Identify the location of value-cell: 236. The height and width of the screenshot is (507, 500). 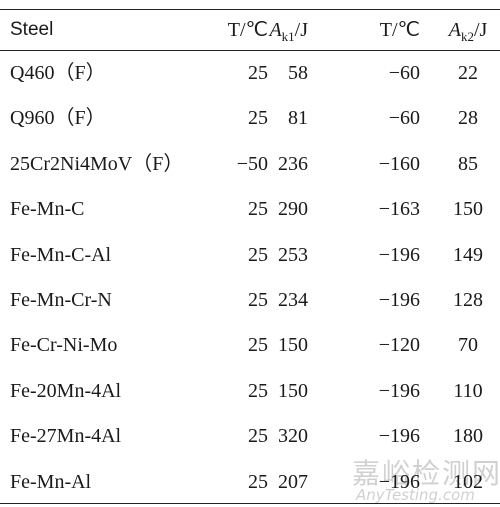
(293, 163).